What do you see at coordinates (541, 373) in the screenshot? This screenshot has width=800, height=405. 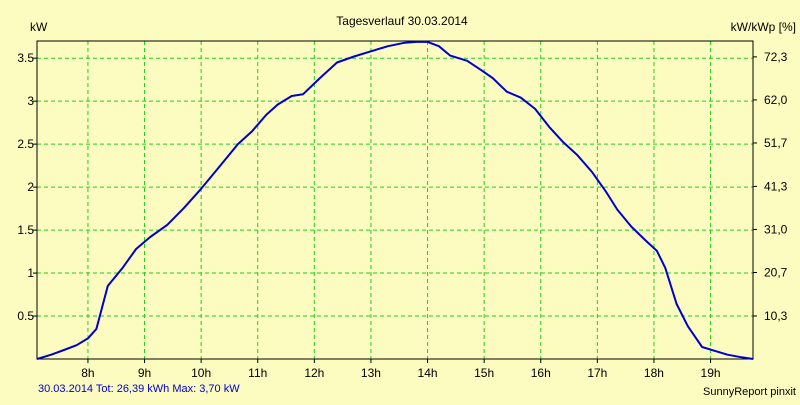 I see `x-tick-label: 16h` at bounding box center [541, 373].